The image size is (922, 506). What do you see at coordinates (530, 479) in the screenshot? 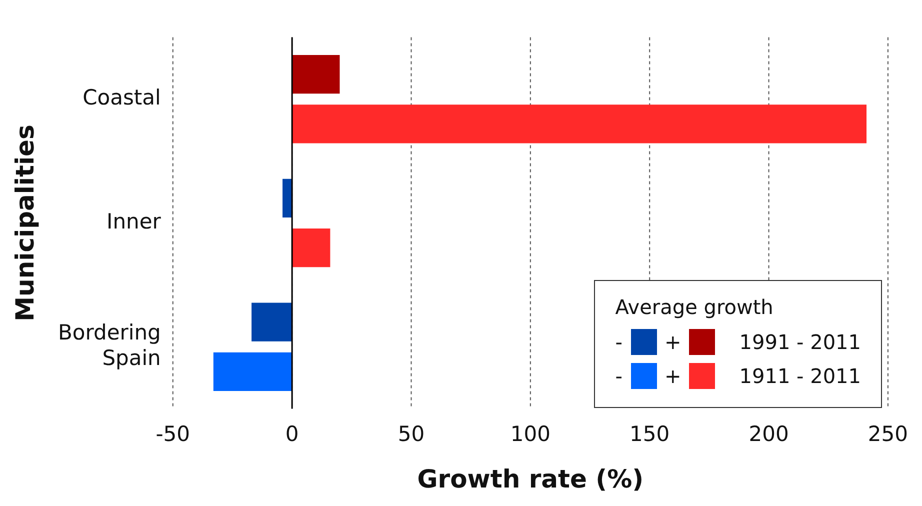
I see `x-axis-title: Growth rate (%)` at bounding box center [530, 479].